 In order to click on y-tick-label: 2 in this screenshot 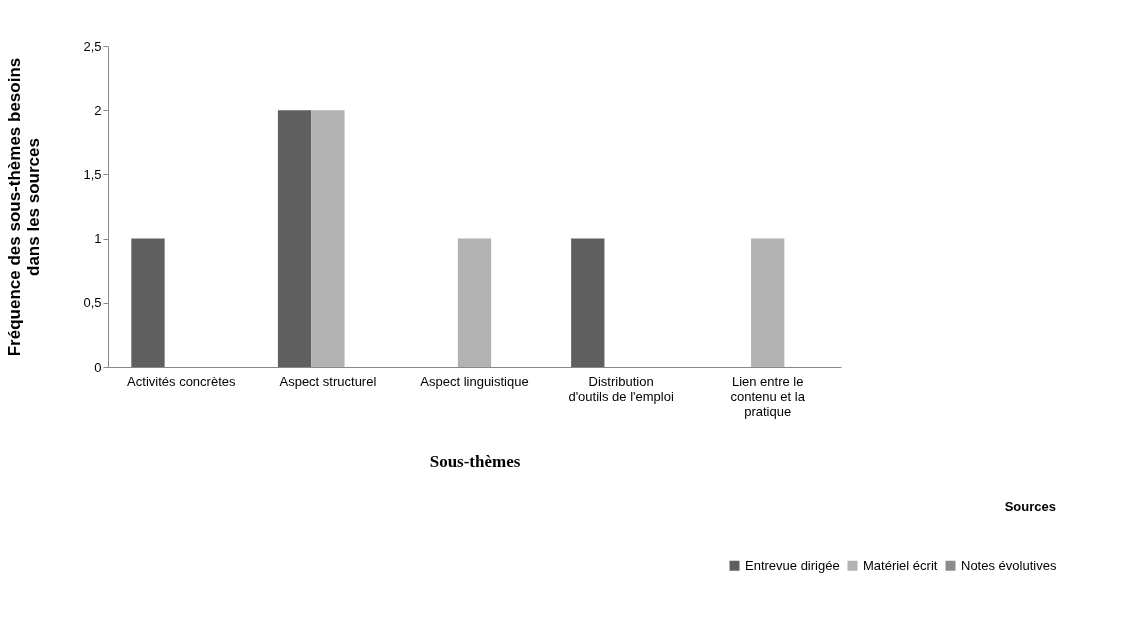, I will do `click(98, 110)`.